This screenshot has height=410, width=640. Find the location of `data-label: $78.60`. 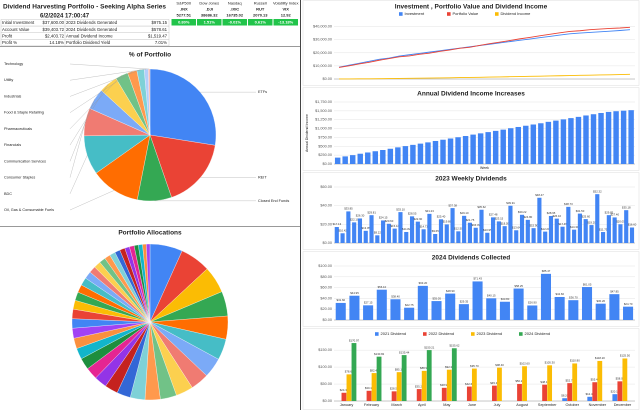

data-label: $78.60 is located at coordinates (349, 372).